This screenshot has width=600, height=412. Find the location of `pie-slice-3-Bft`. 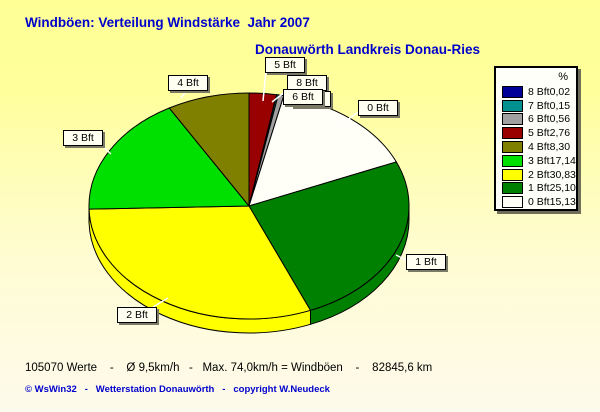

pie-slice-3-Bft is located at coordinates (169, 158).